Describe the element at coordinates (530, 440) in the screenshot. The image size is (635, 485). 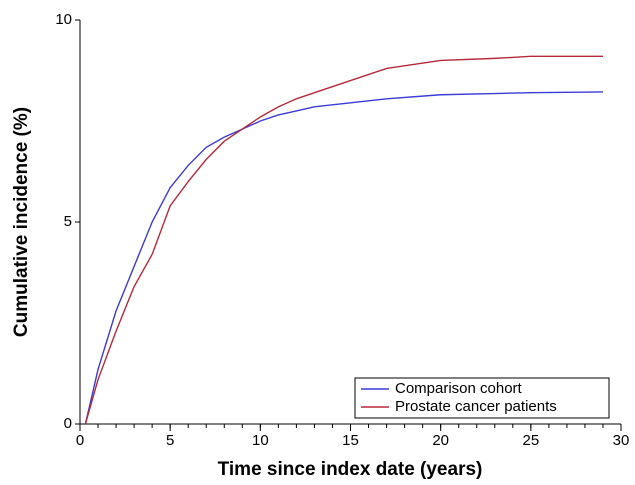
I see `x-tick-label: 25` at that location.